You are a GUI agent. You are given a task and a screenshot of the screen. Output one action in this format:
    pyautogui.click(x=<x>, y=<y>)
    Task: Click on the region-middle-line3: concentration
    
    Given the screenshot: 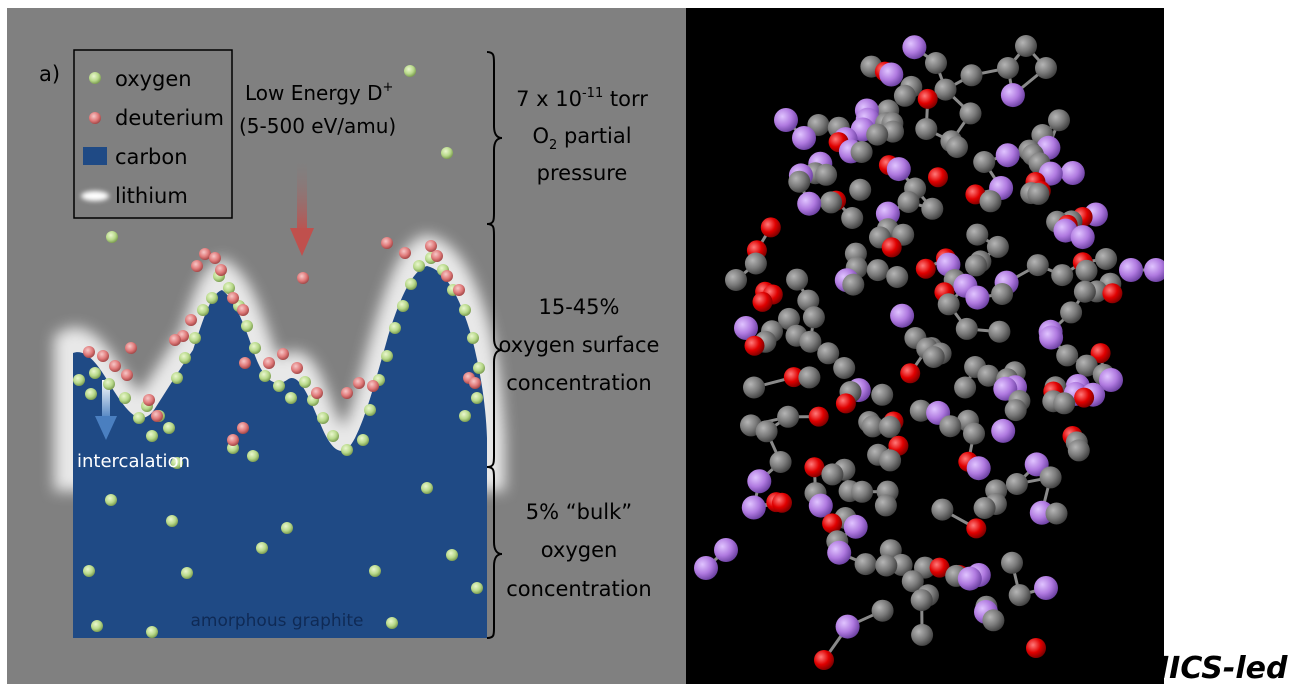 What is the action you would take?
    pyautogui.click(x=578, y=383)
    